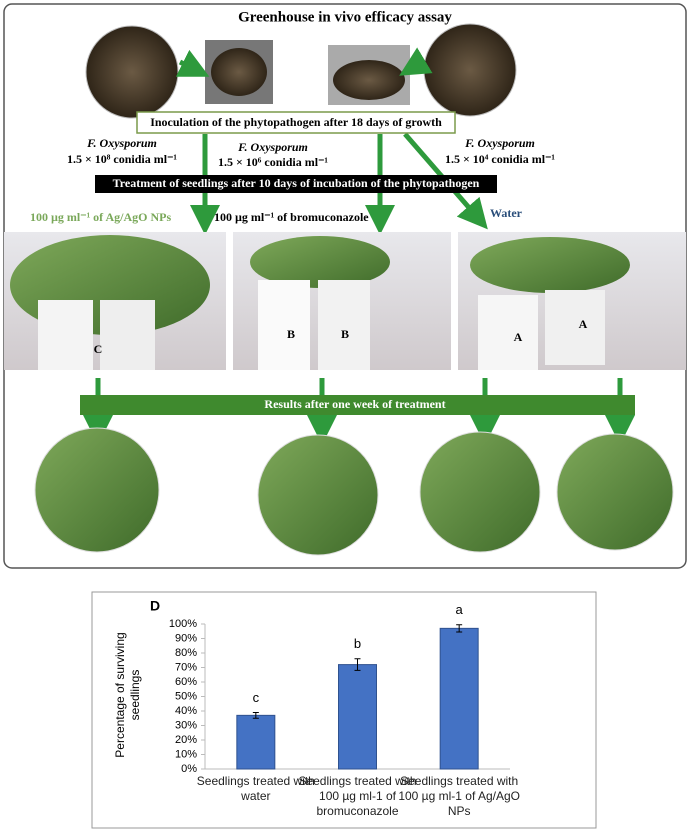 The image size is (691, 834). Describe the element at coordinates (189, 769) in the screenshot. I see `y-tick-label: 0%` at that location.